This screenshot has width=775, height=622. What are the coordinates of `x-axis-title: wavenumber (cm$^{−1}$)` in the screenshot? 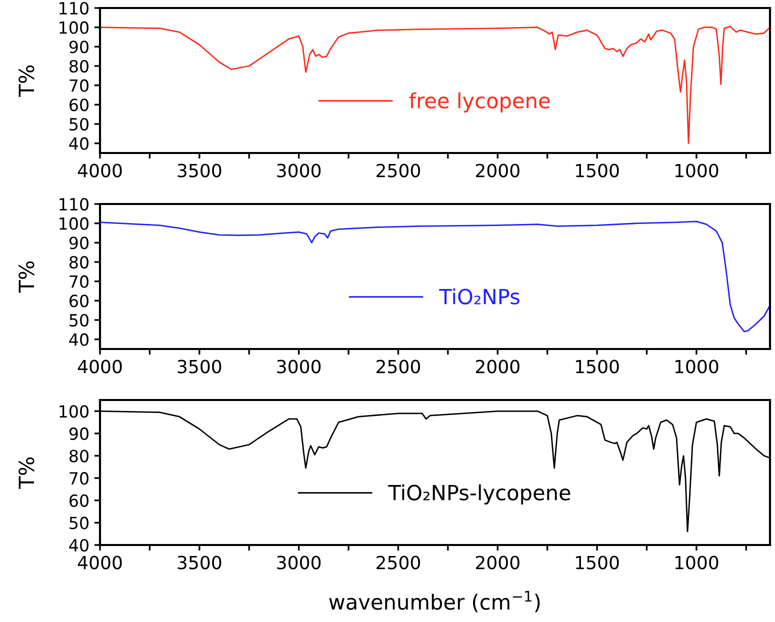 It's located at (434, 601).